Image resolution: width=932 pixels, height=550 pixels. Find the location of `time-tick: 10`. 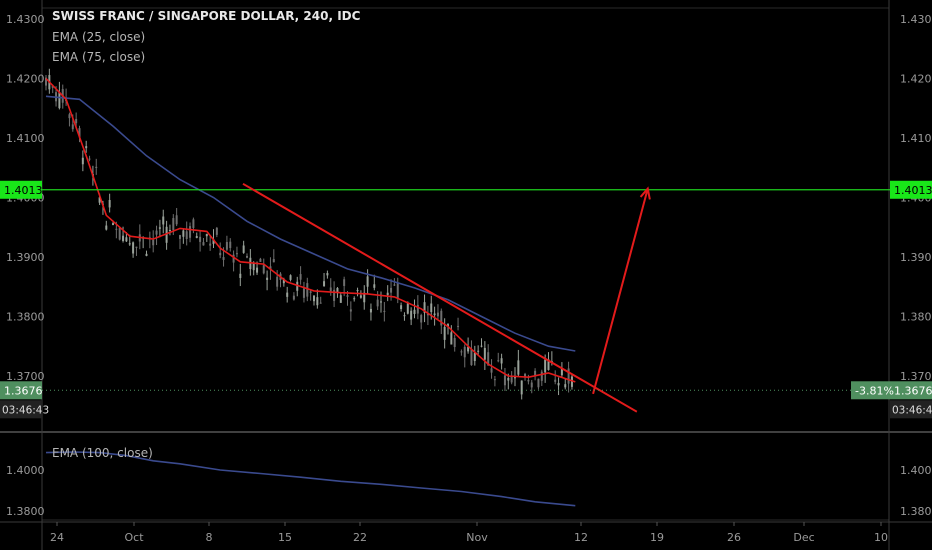

time-tick: 10 is located at coordinates (881, 537).